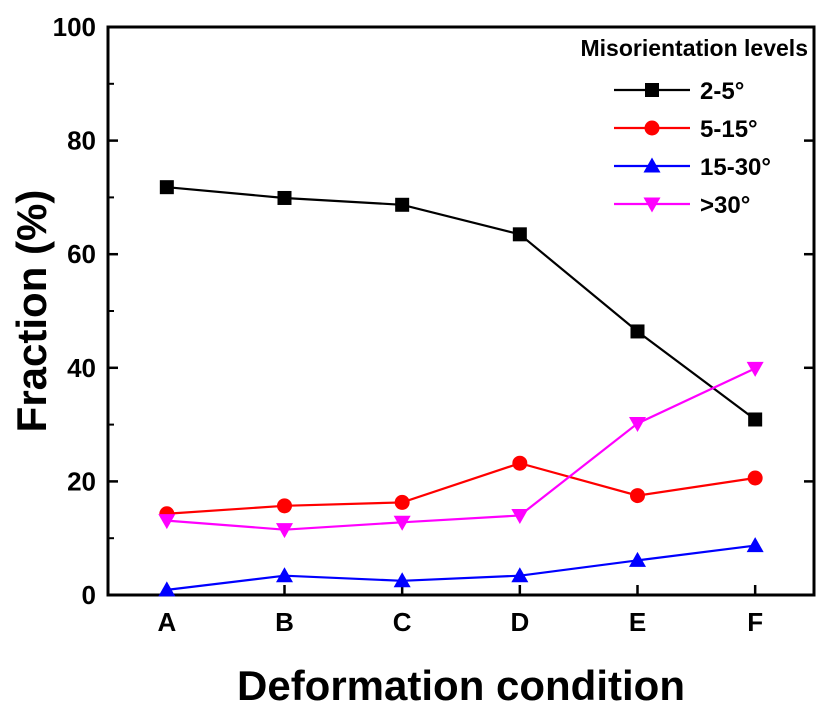 This screenshot has height=711, width=837. Describe the element at coordinates (81, 481) in the screenshot. I see `y-tick-label: 20` at that location.